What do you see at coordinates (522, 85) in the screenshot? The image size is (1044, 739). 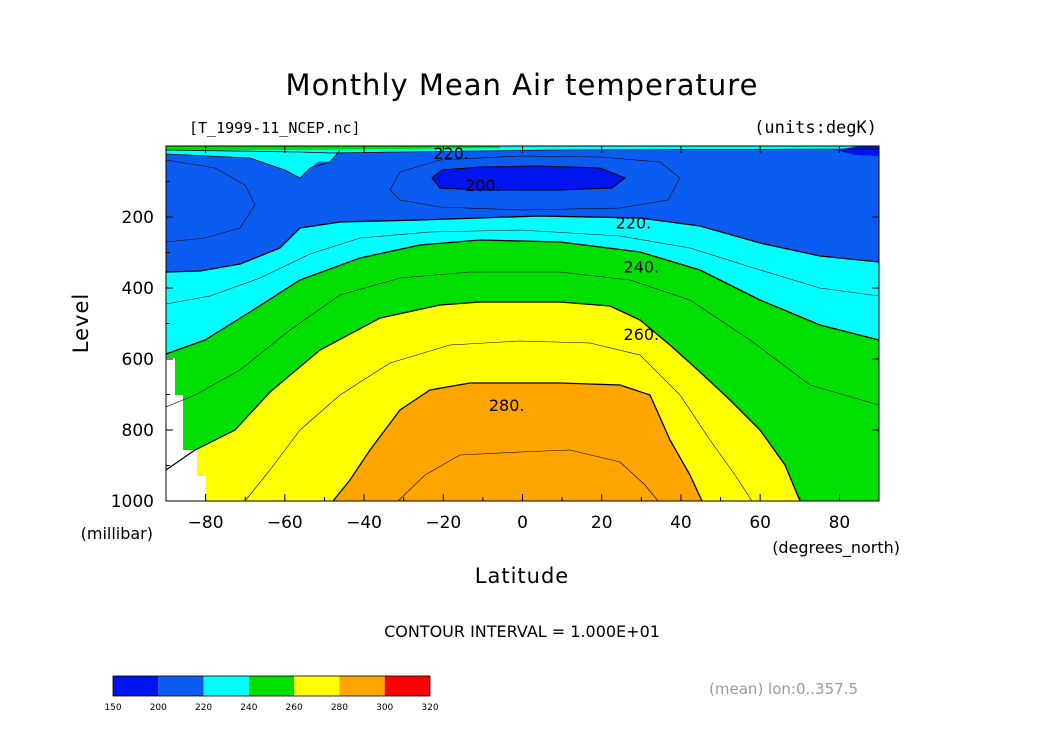 I see `chart-title: Monthly Mean Air temperature` at bounding box center [522, 85].